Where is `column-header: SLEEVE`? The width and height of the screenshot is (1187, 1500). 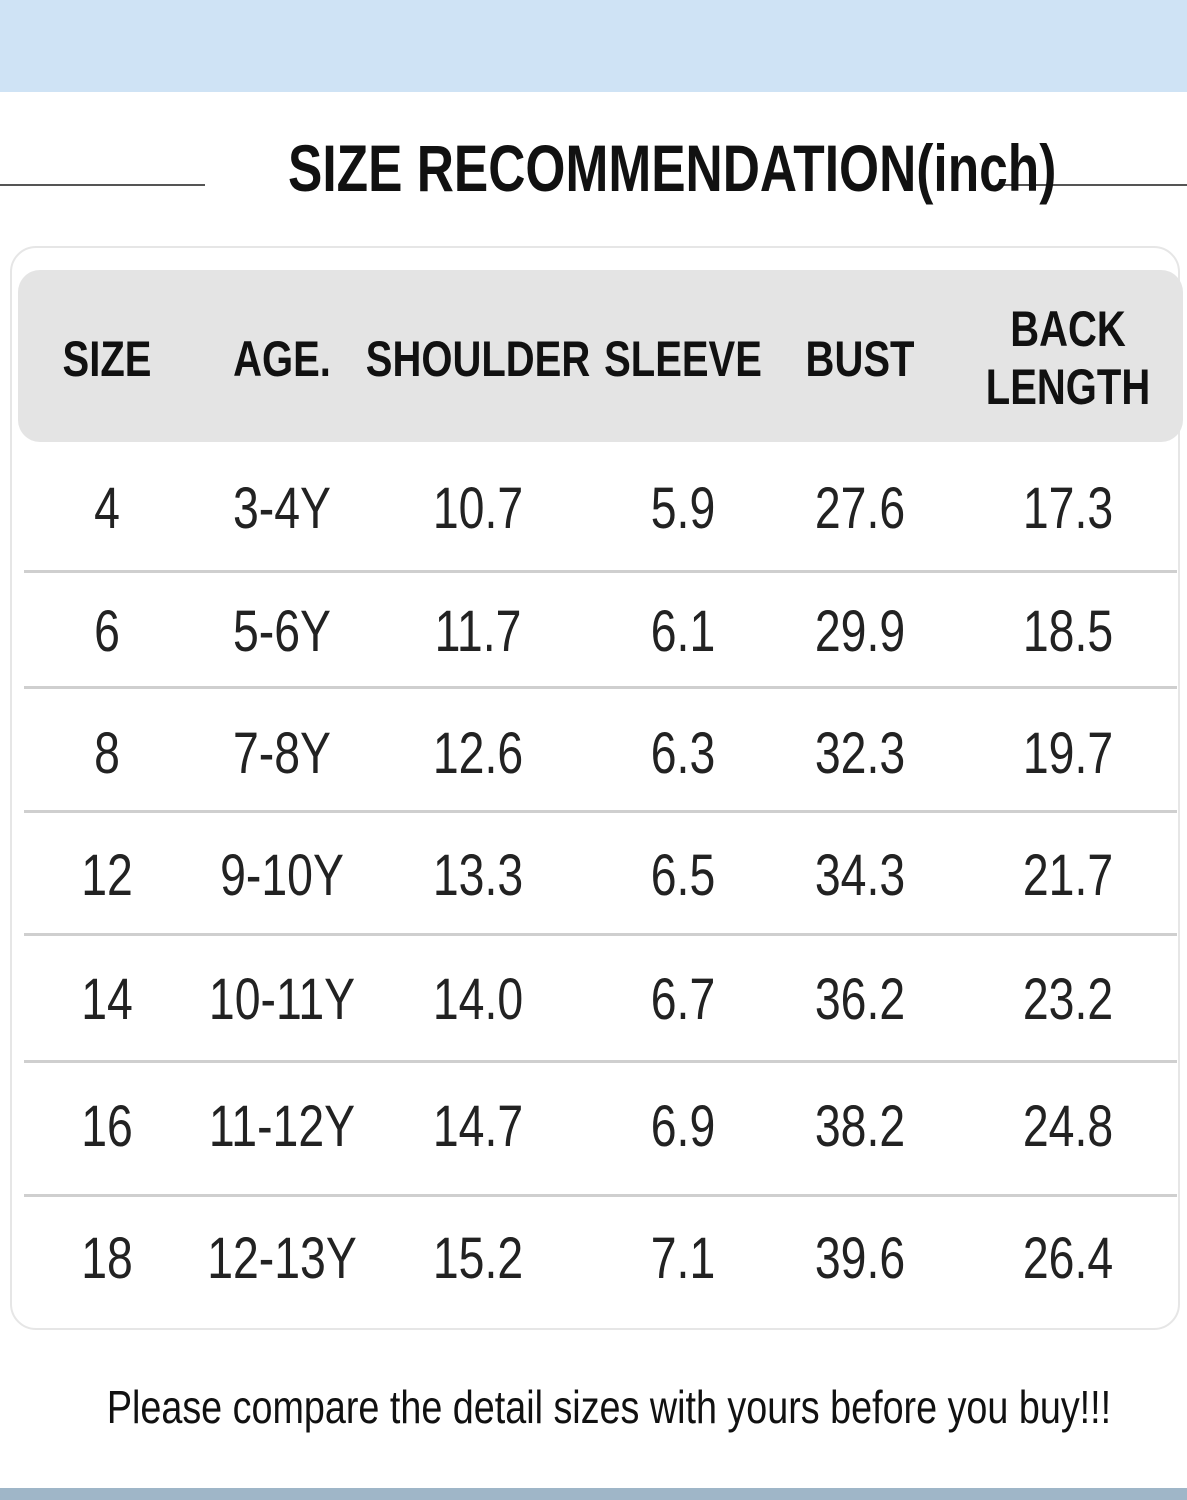 column-header: SLEEVE is located at coordinates (683, 359).